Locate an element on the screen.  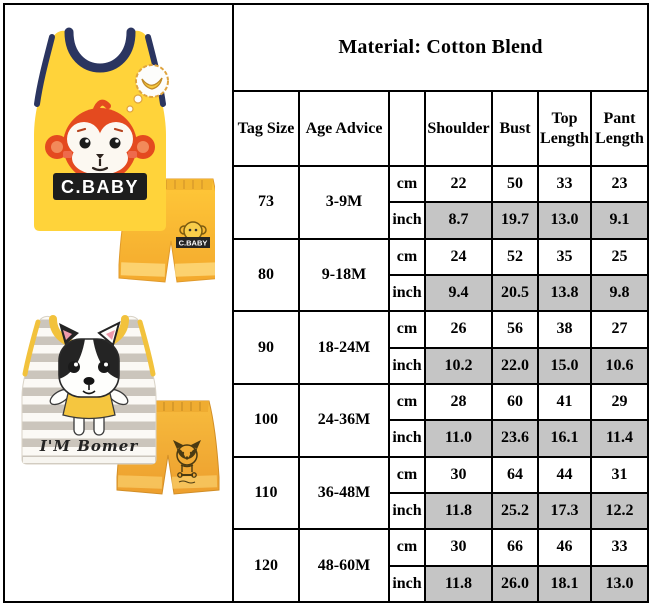
boston-terrier-icon is located at coordinates (89, 378).